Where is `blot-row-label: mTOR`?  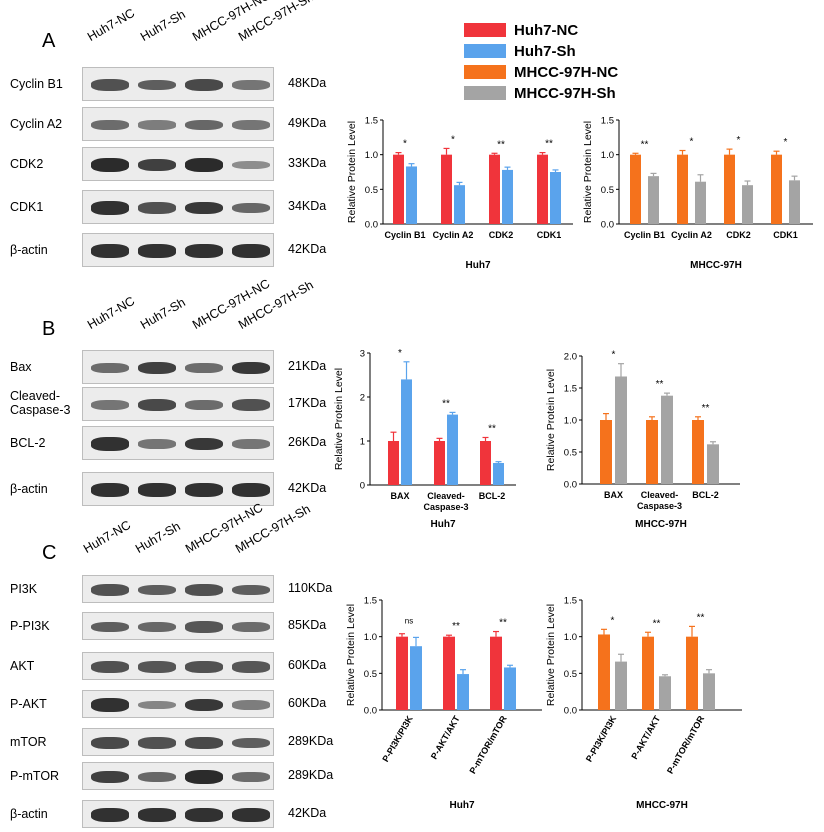 blot-row-label: mTOR is located at coordinates (28, 741).